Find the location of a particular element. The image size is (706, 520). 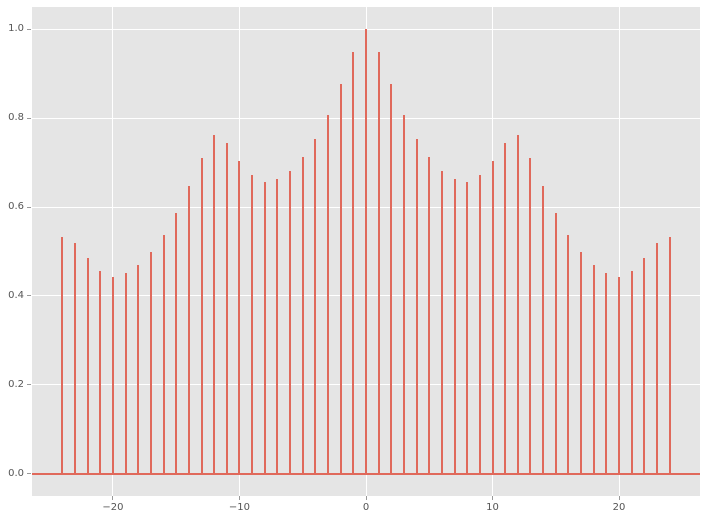

y-tick-label: 0.8 is located at coordinates (16, 118).